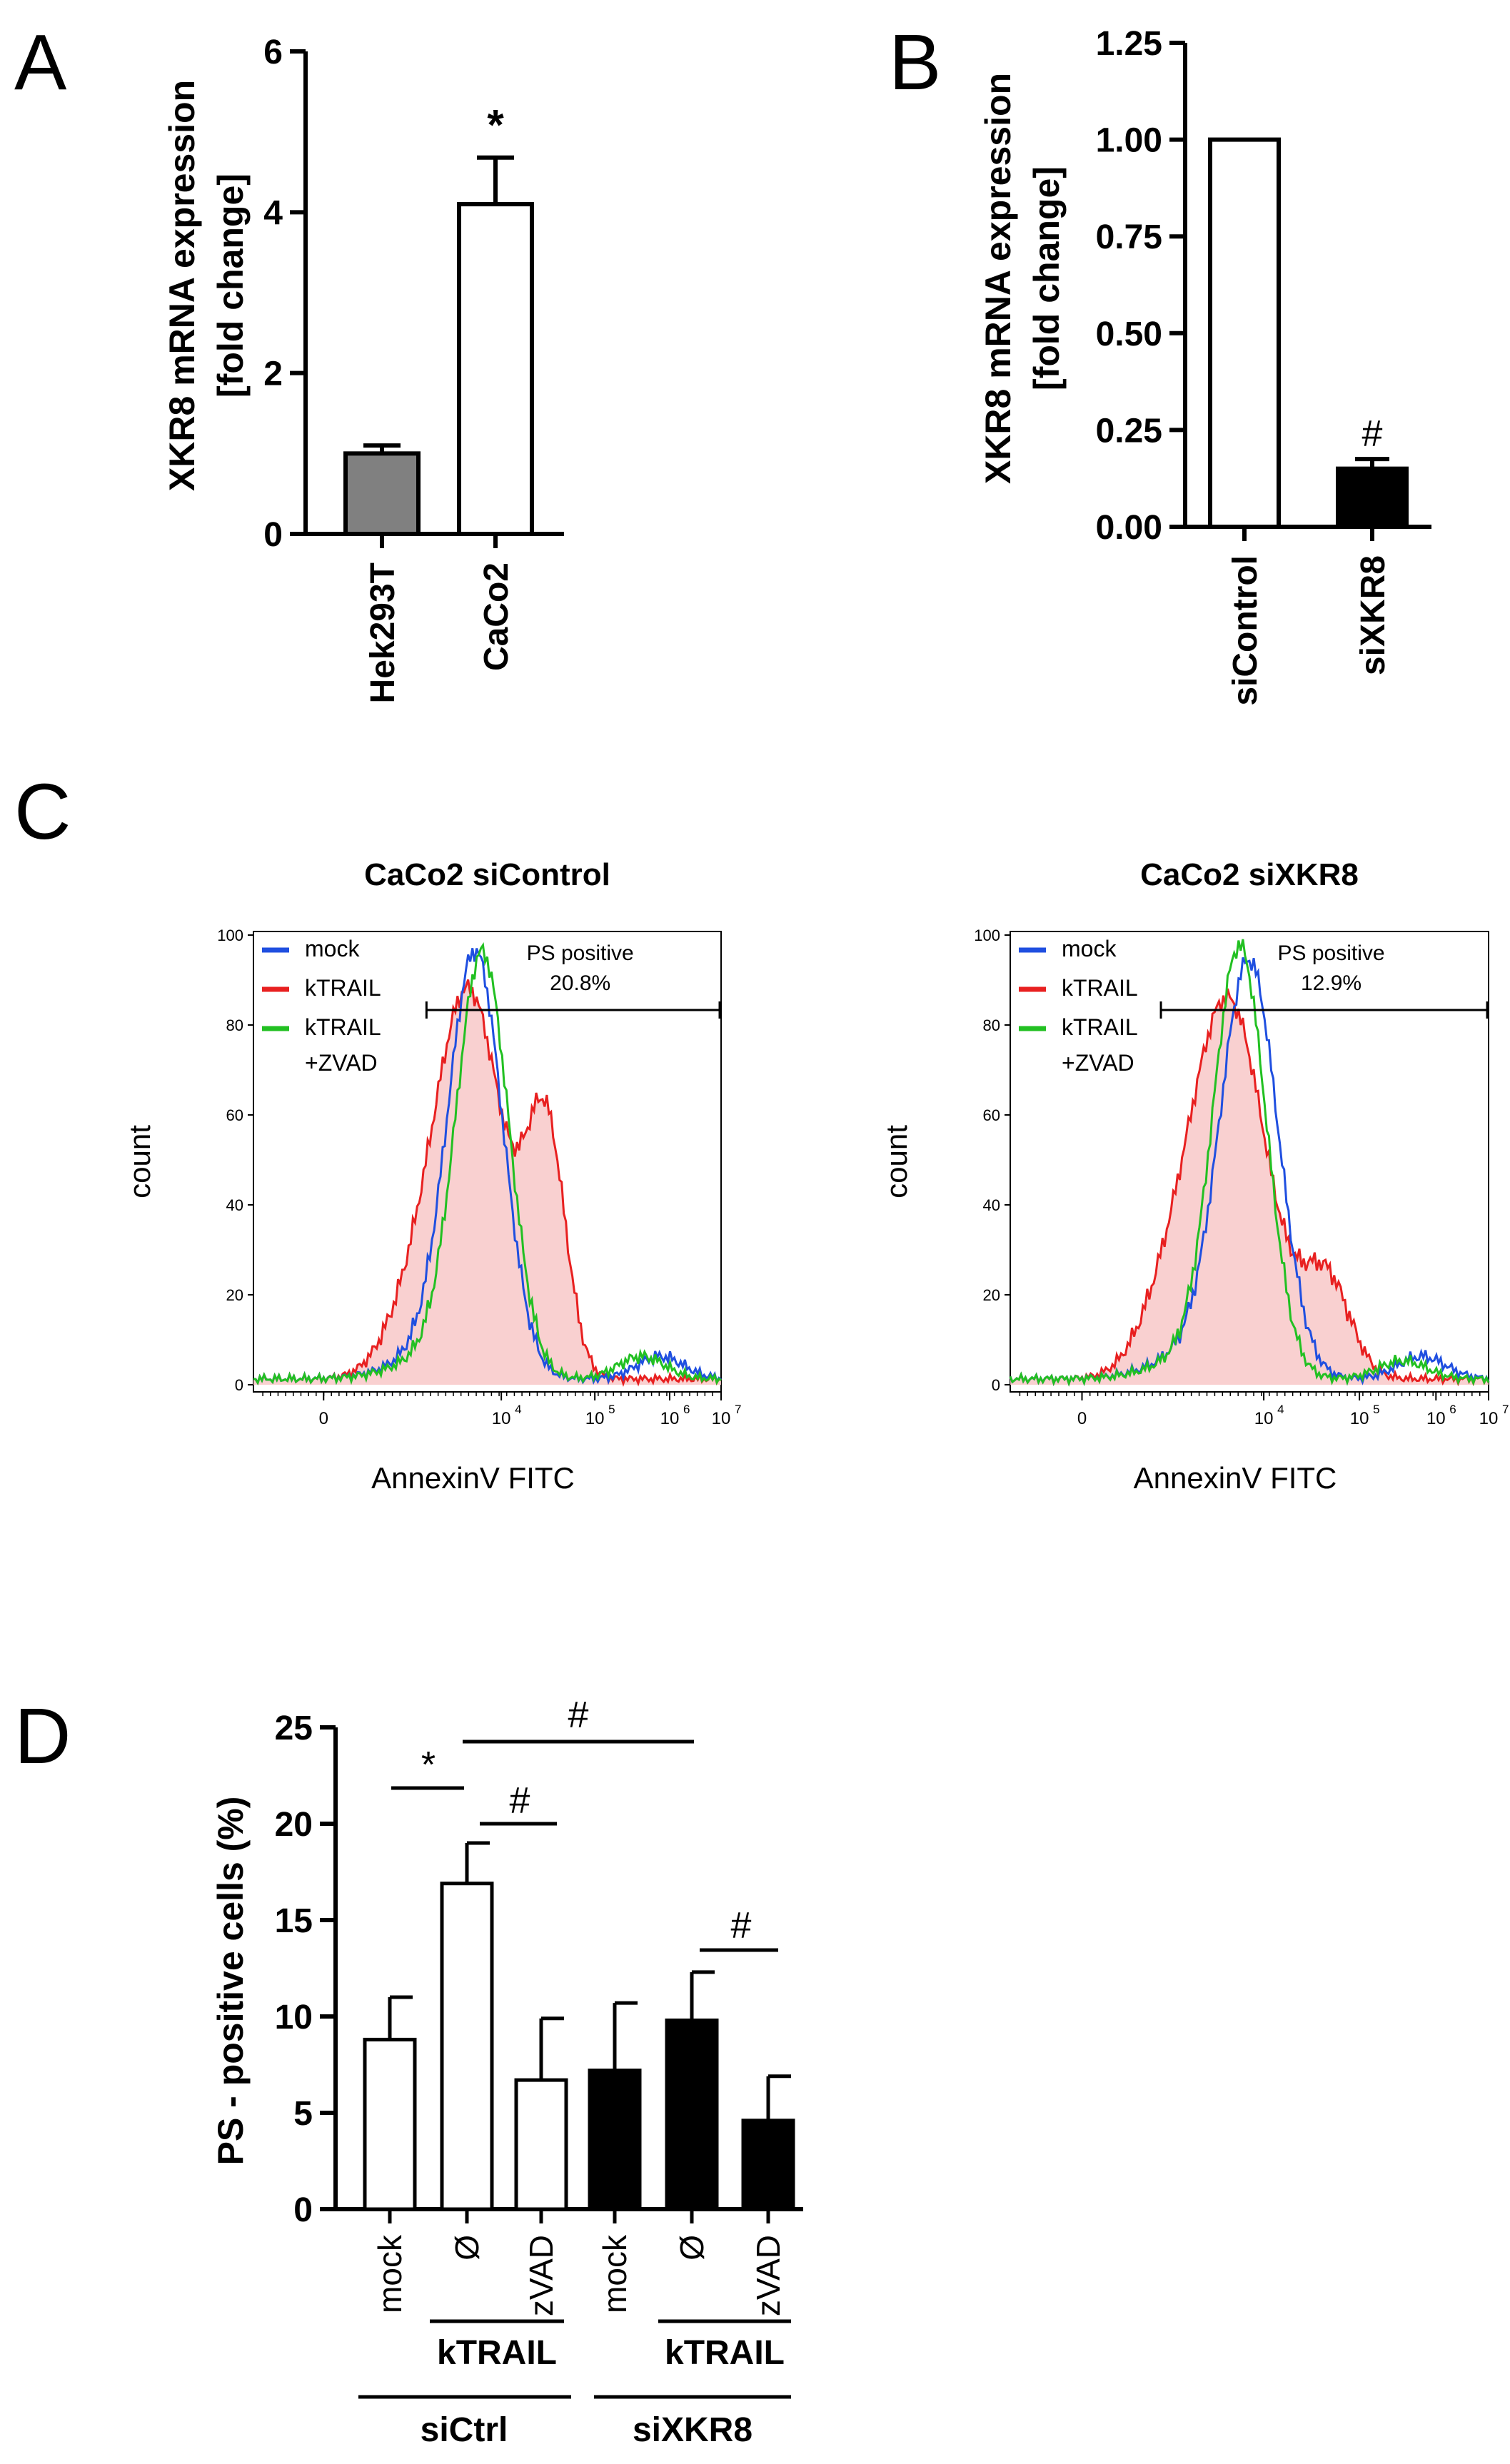 The width and height of the screenshot is (1510, 2464). Describe the element at coordinates (343, 988) in the screenshot. I see `c-legend-ktrail-label: kTRAIL` at that location.